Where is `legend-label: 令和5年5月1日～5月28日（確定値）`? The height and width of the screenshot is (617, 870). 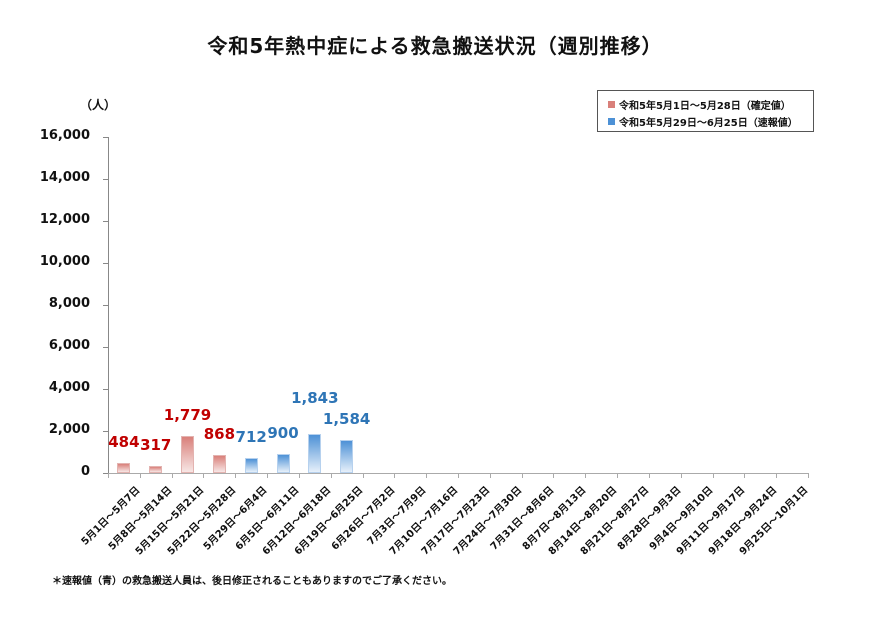 legend-label: 令和5年5月1日～5月28日（確定値） is located at coordinates (705, 106).